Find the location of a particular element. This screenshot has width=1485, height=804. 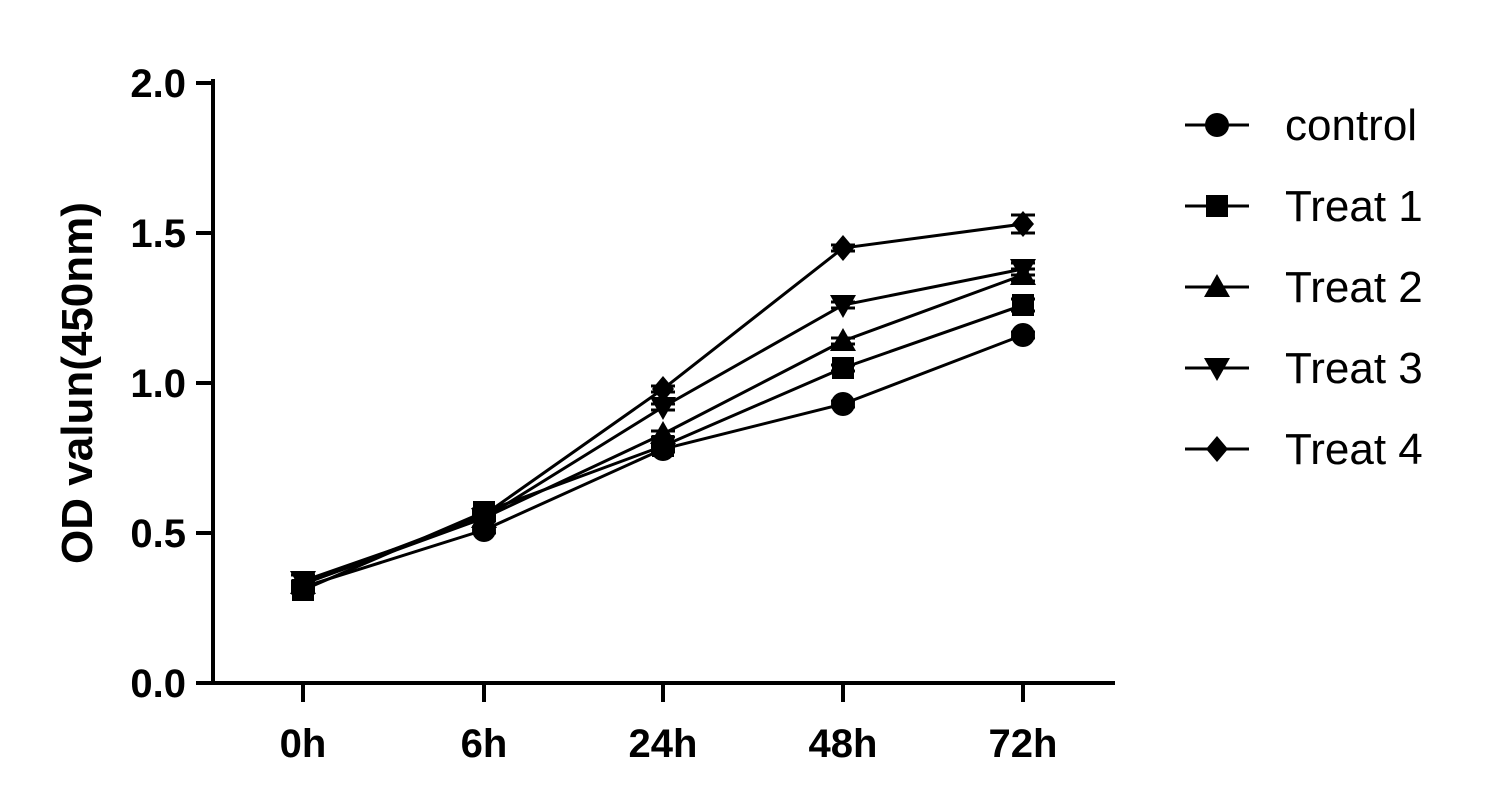

legend-marker-triangle-up is located at coordinates (1217, 285).